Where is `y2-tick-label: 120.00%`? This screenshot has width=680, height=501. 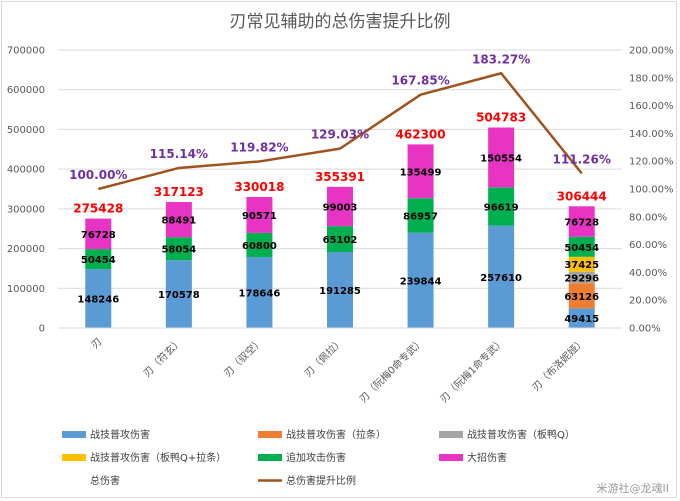 y2-tick-label: 120.00% is located at coordinates (651, 162).